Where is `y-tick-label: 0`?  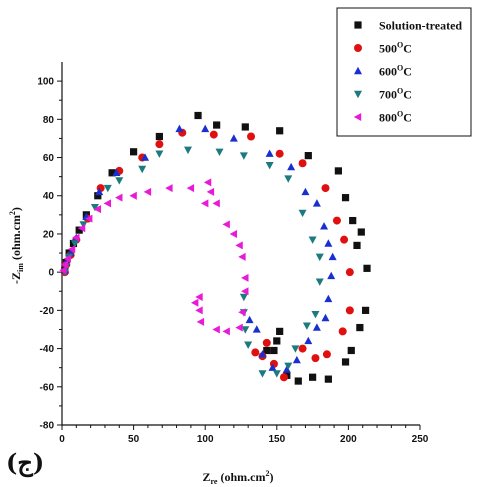 y-tick-label: 0 is located at coordinates (51, 273).